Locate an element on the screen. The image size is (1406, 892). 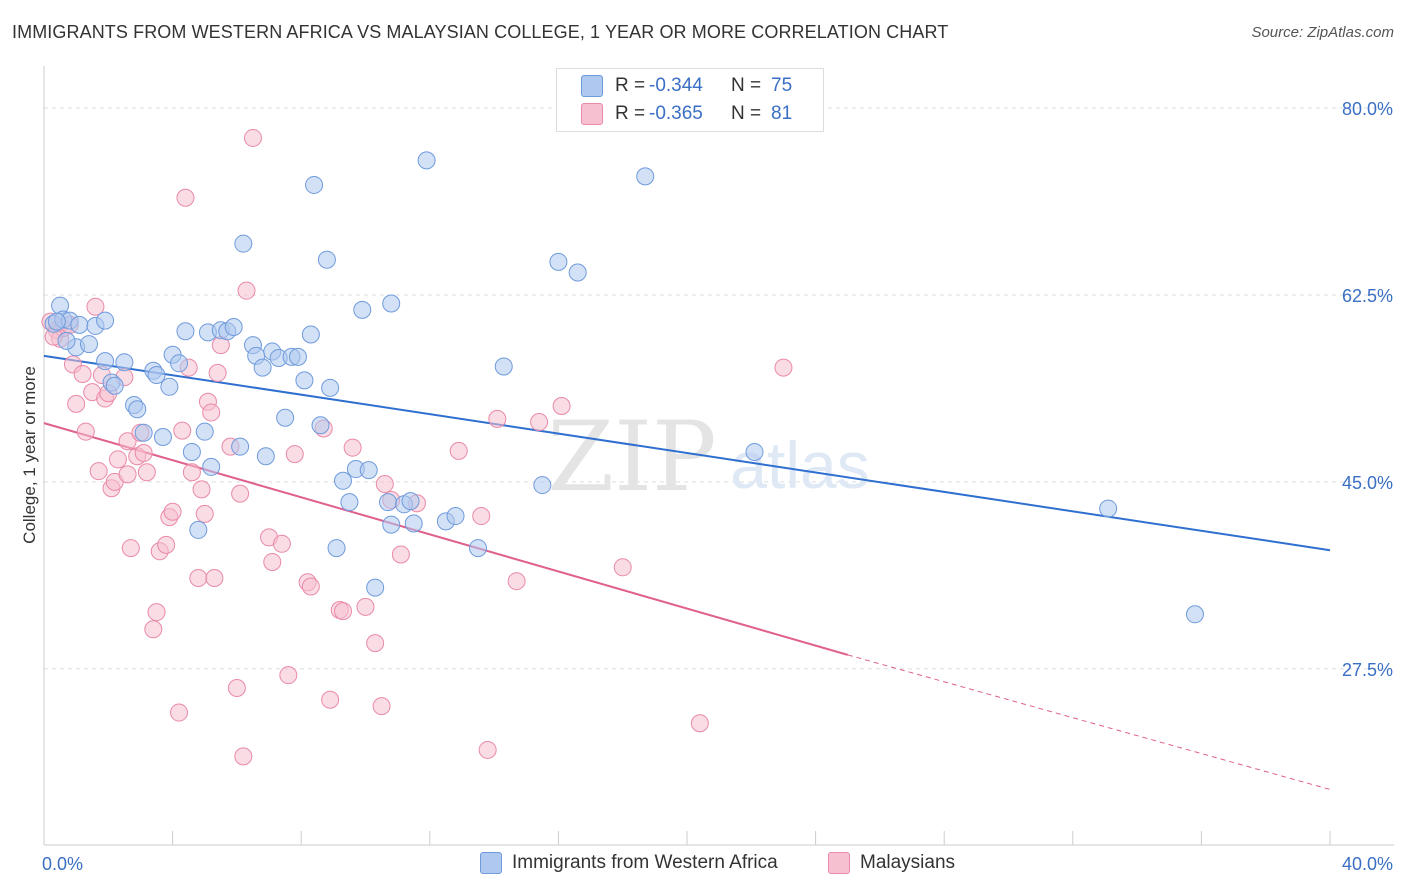
bottom-legend-label-pink: Malaysians is located at coordinates (908, 862).